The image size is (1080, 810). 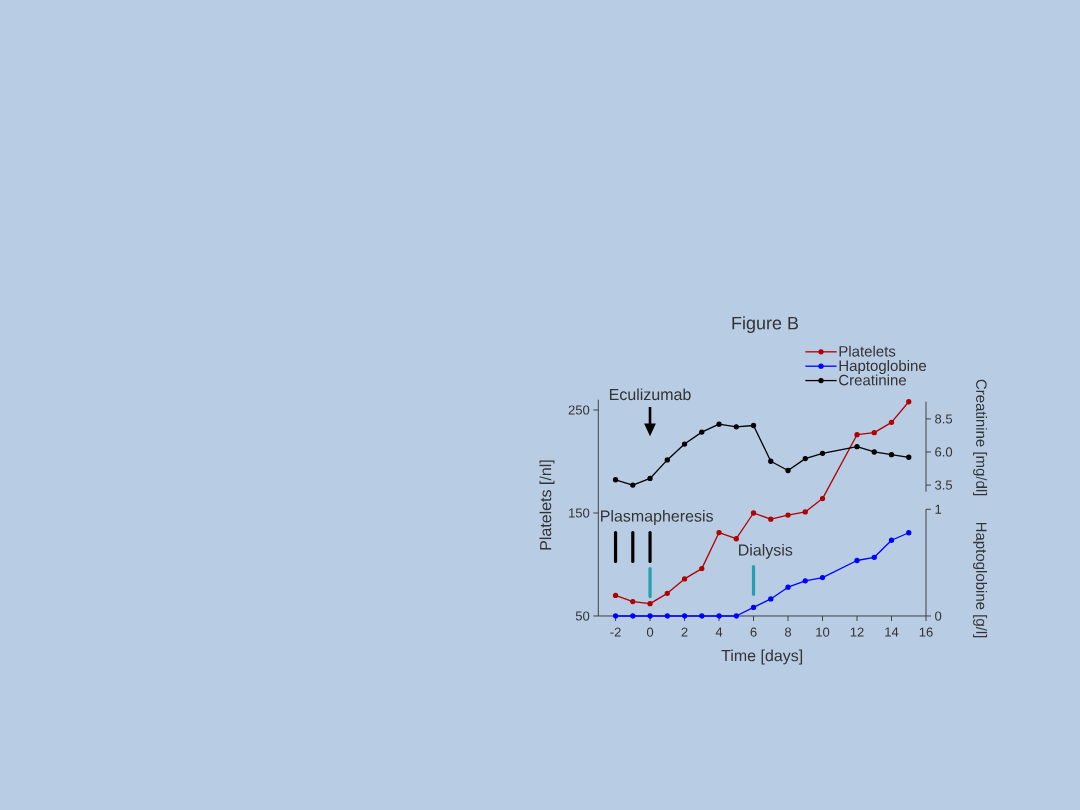 I want to click on x-tick-label: 0, so click(x=650, y=632).